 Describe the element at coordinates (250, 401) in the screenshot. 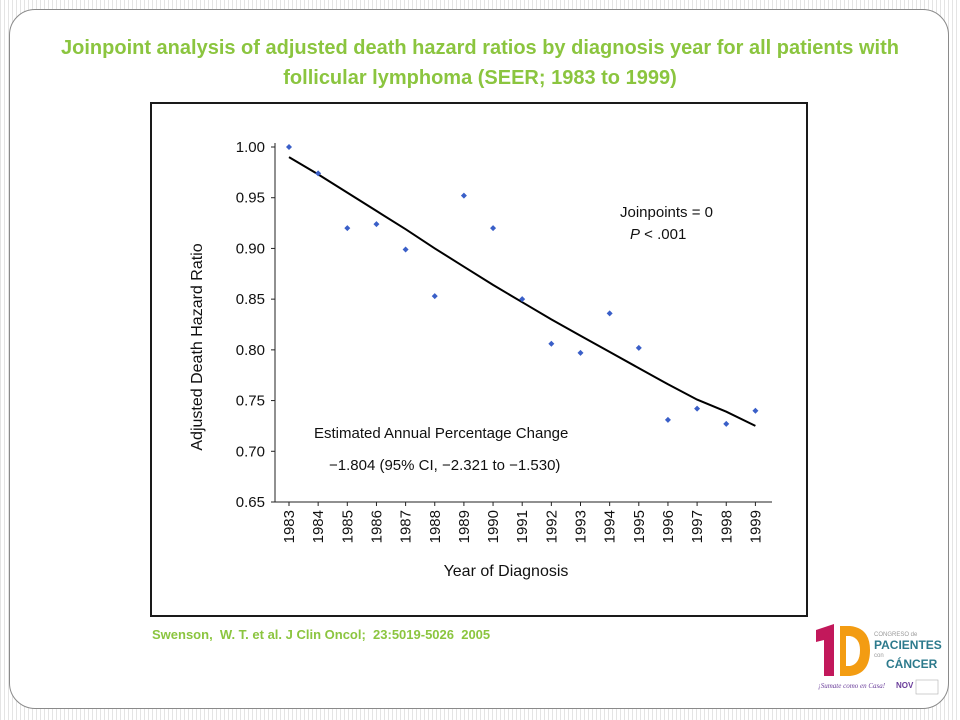

I see `y-tick-label: 0.75` at that location.